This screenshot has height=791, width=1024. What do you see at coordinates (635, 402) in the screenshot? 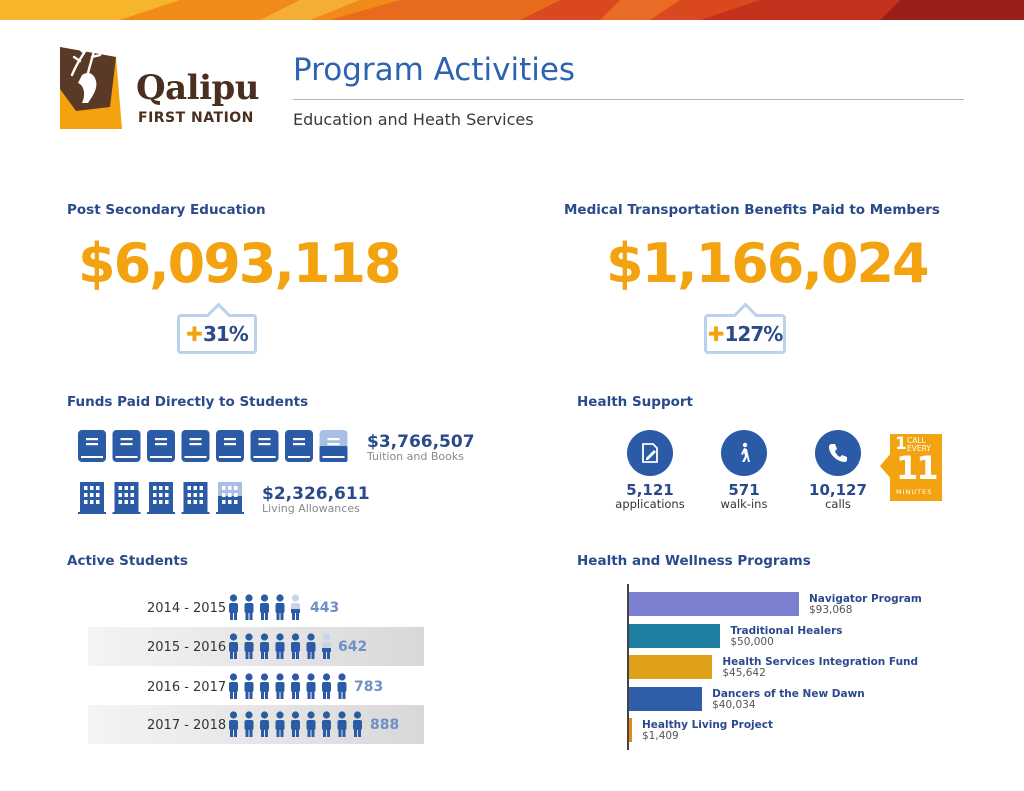
I see `health-support-heading: Health Support` at bounding box center [635, 402].